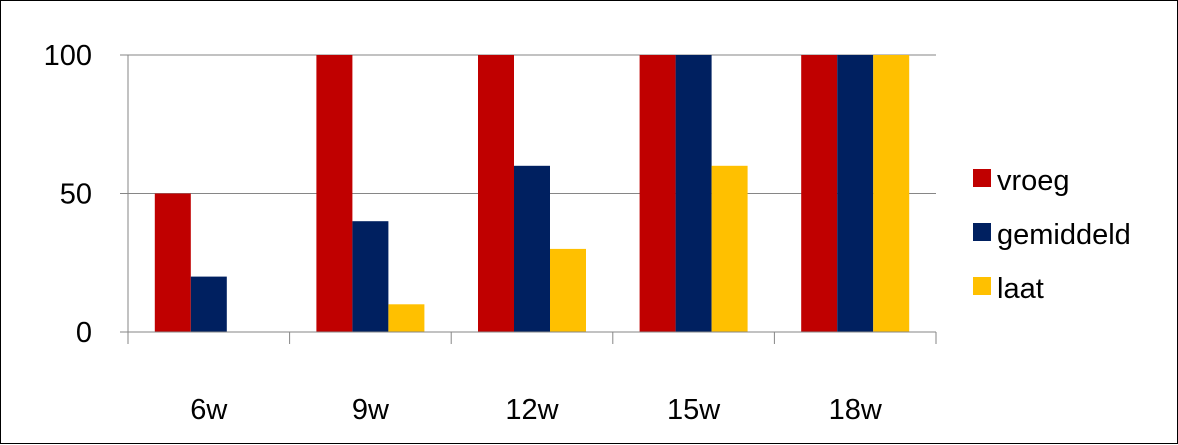 This screenshot has height=445, width=1178. I want to click on legend-swatch-vroeg, so click(982, 178).